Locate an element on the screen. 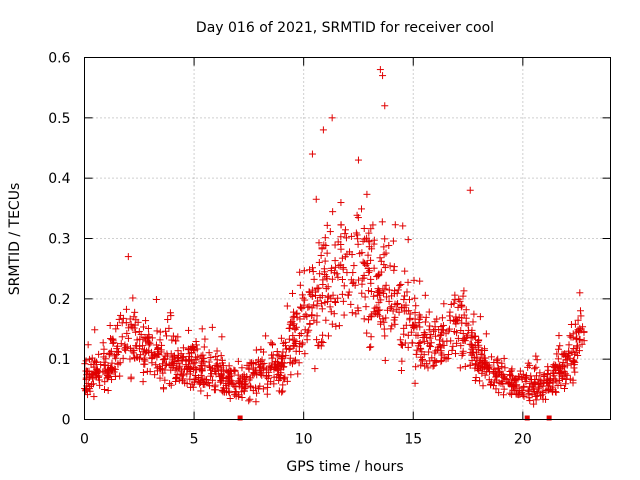 Image resolution: width=640 pixels, height=480 pixels. y-tick-label: 0.3 is located at coordinates (59, 240).